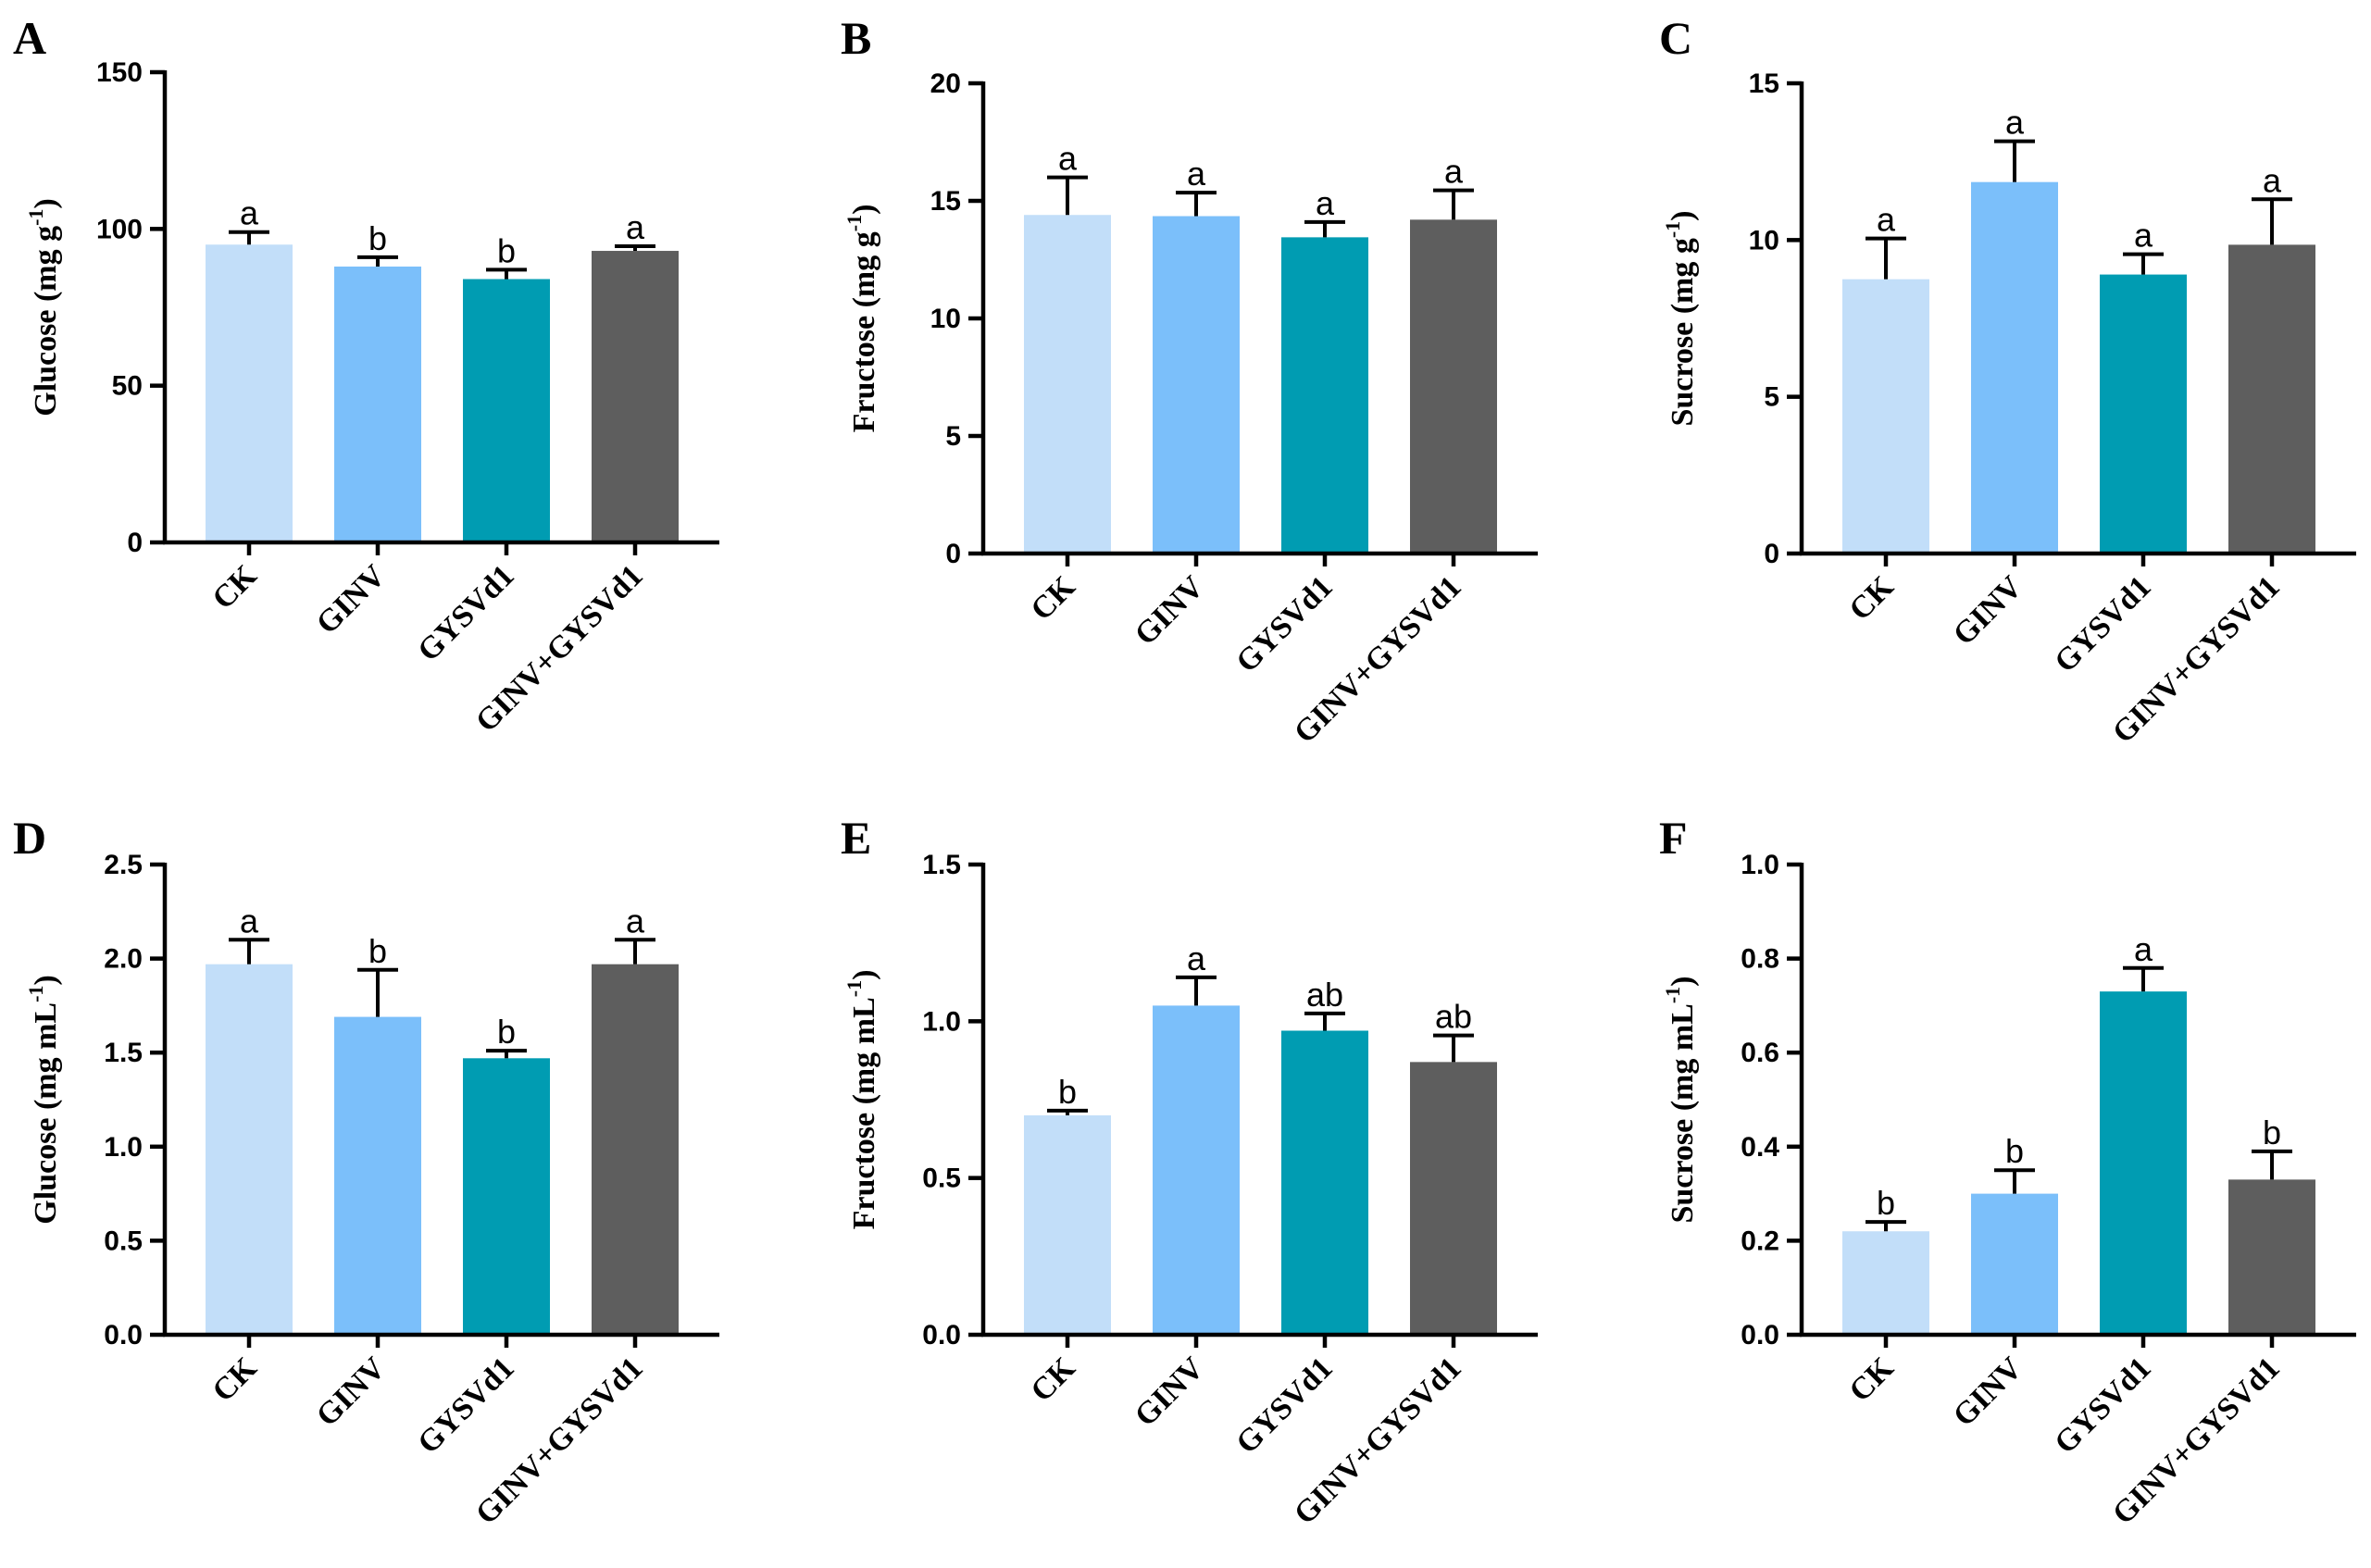 Image resolution: width=2371 pixels, height=1568 pixels. Describe the element at coordinates (946, 83) in the screenshot. I see `y-tick-label: 20` at that location.